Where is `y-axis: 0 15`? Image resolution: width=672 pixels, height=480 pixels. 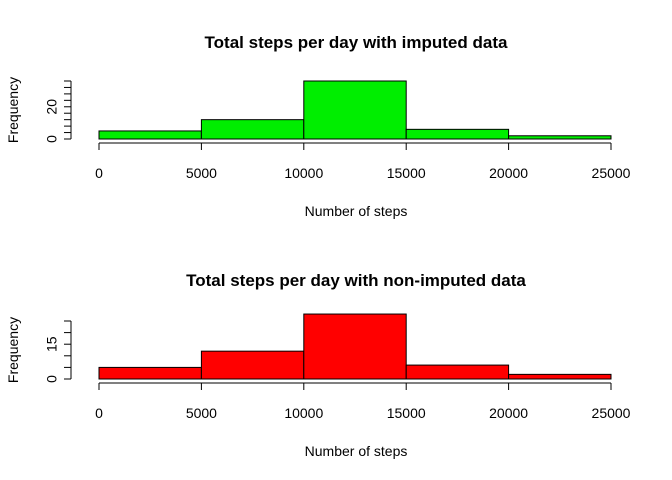
y-axis: 0 15 is located at coordinates (58, 351).